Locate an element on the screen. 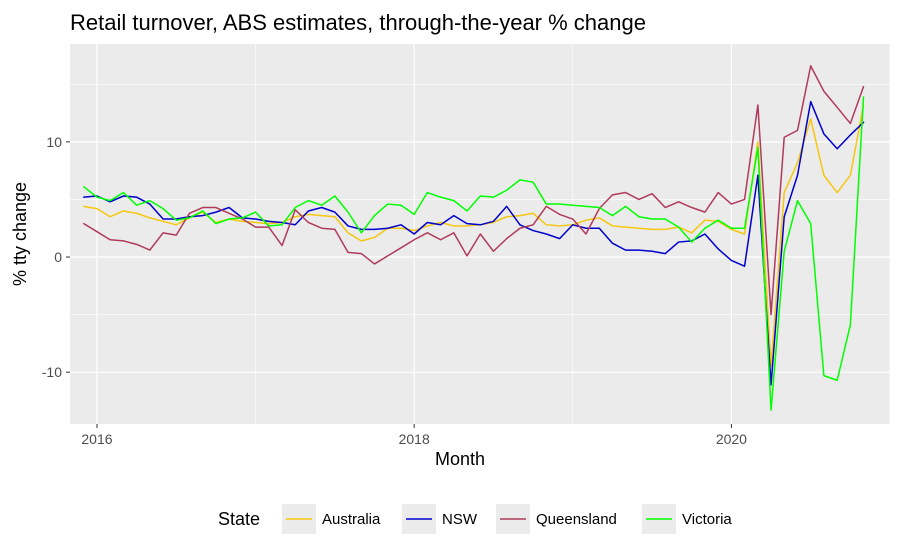  x-axis-title: Month is located at coordinates (460, 459).